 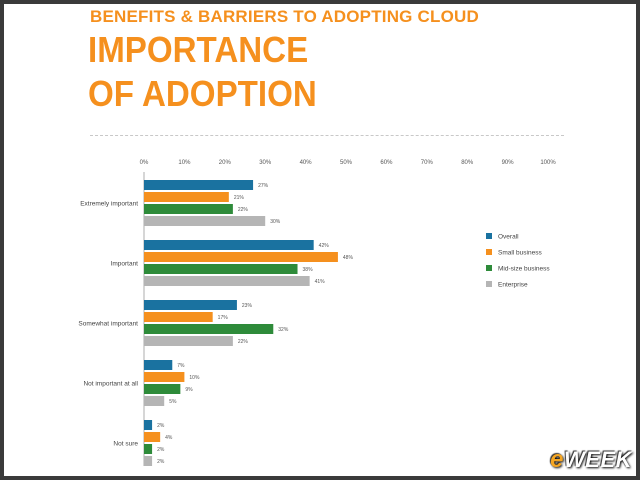 I want to click on data-label: 5%, so click(x=173, y=402).